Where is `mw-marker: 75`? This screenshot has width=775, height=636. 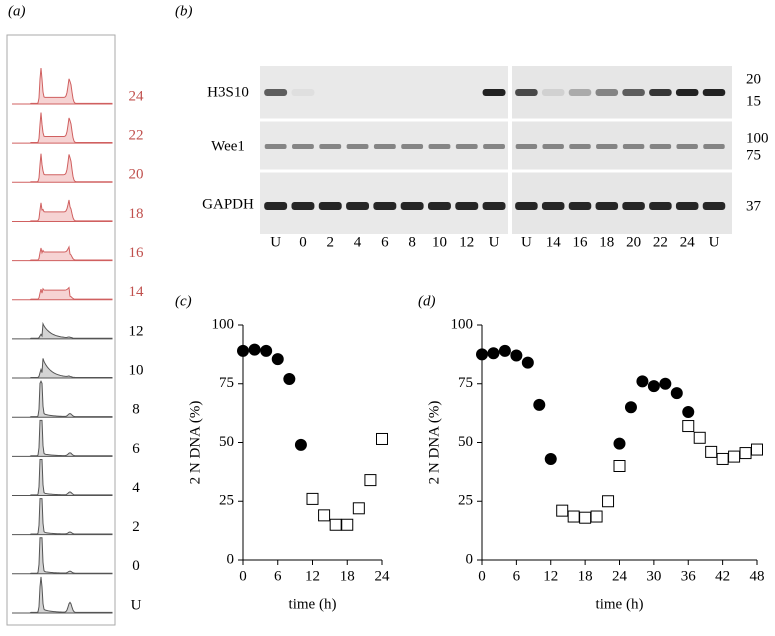
mw-marker: 75 is located at coordinates (753, 155).